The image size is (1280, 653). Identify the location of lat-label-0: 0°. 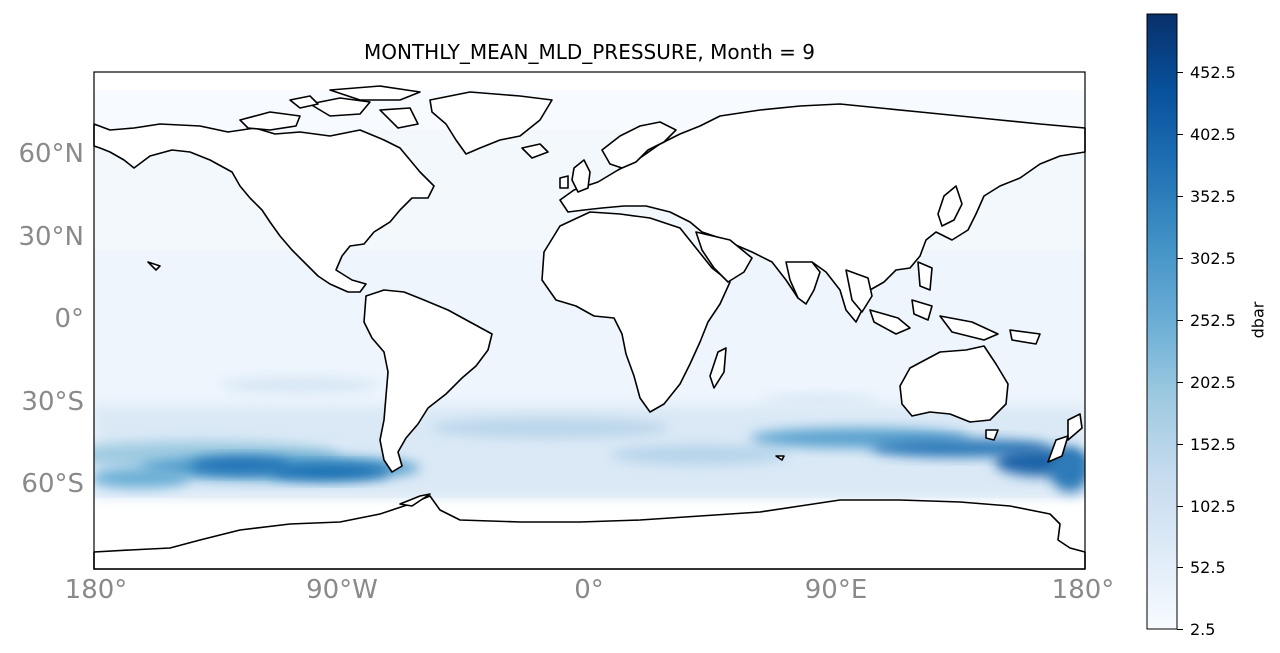
(69, 319).